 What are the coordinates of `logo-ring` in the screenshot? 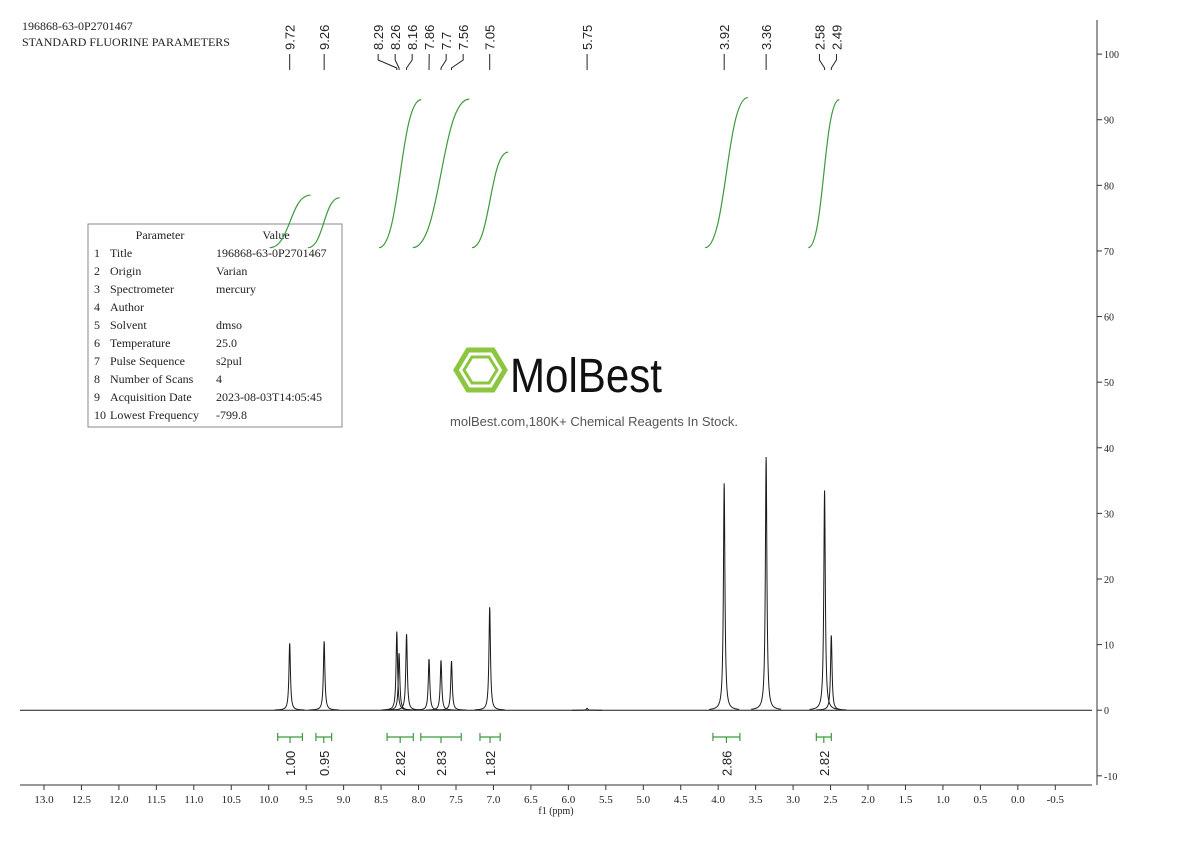 It's located at (480, 370).